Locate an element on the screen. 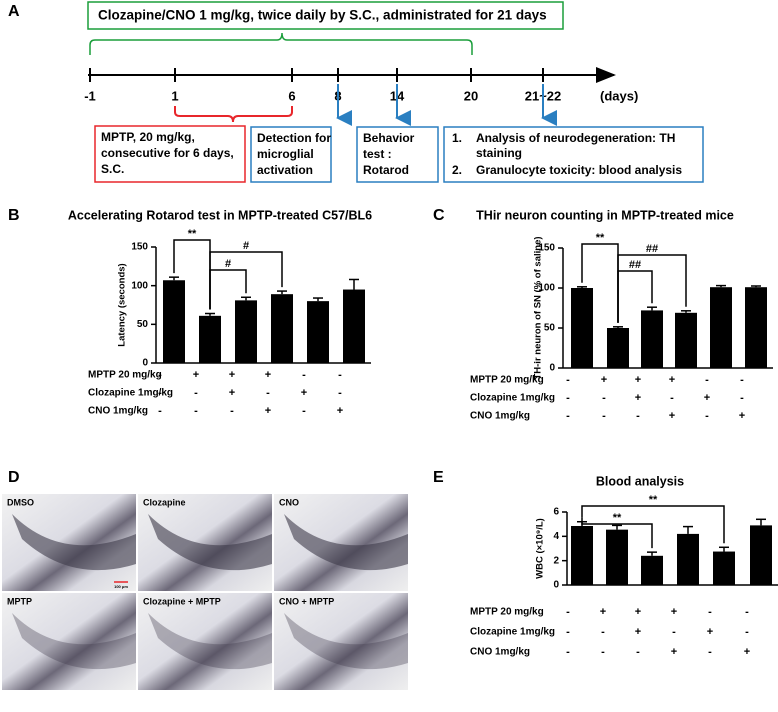  panel-letter: A is located at coordinates (14, 11).